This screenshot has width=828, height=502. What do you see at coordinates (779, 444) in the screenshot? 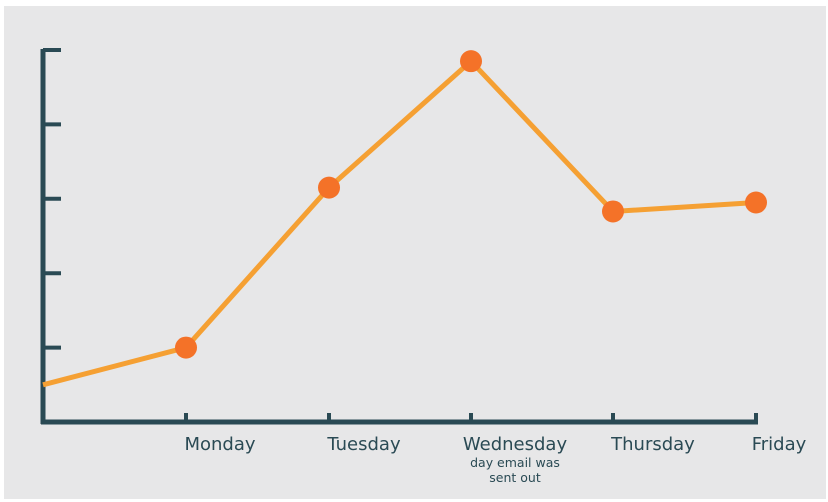
I see `x-tick-label-friday: Friday` at bounding box center [779, 444].